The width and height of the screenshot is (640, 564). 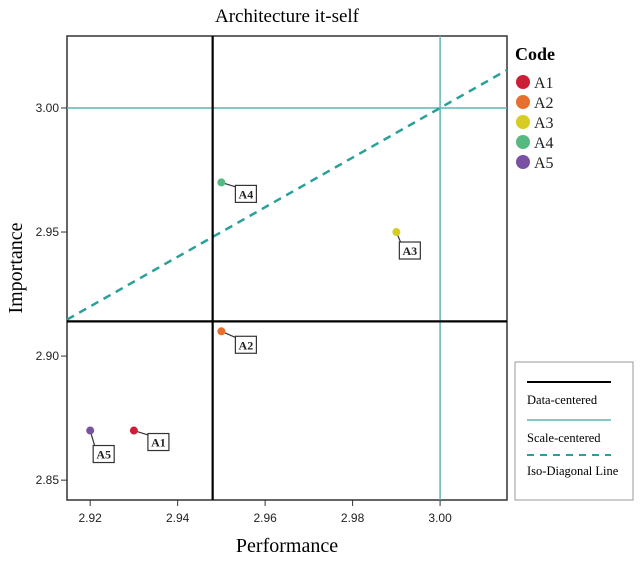 I want to click on legend-label: A2, so click(x=544, y=103).